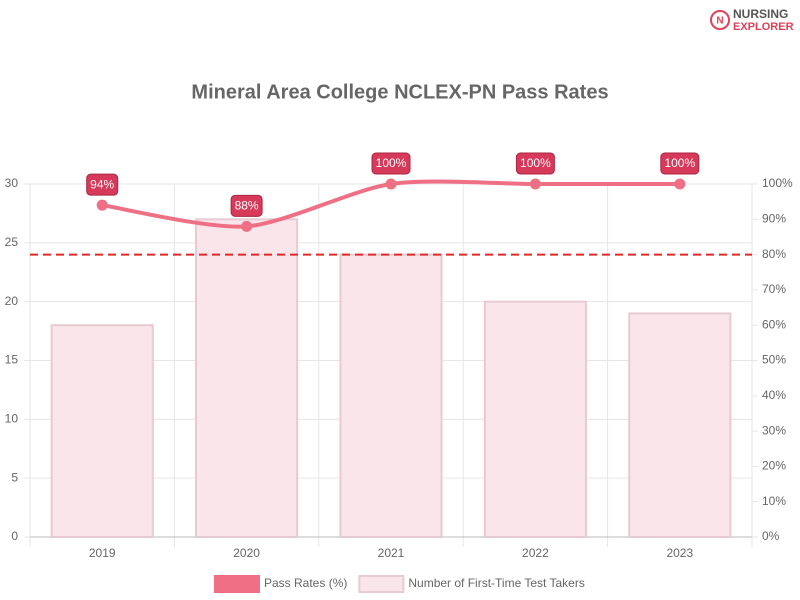  I want to click on y2-tick-label: 70%, so click(774, 289).